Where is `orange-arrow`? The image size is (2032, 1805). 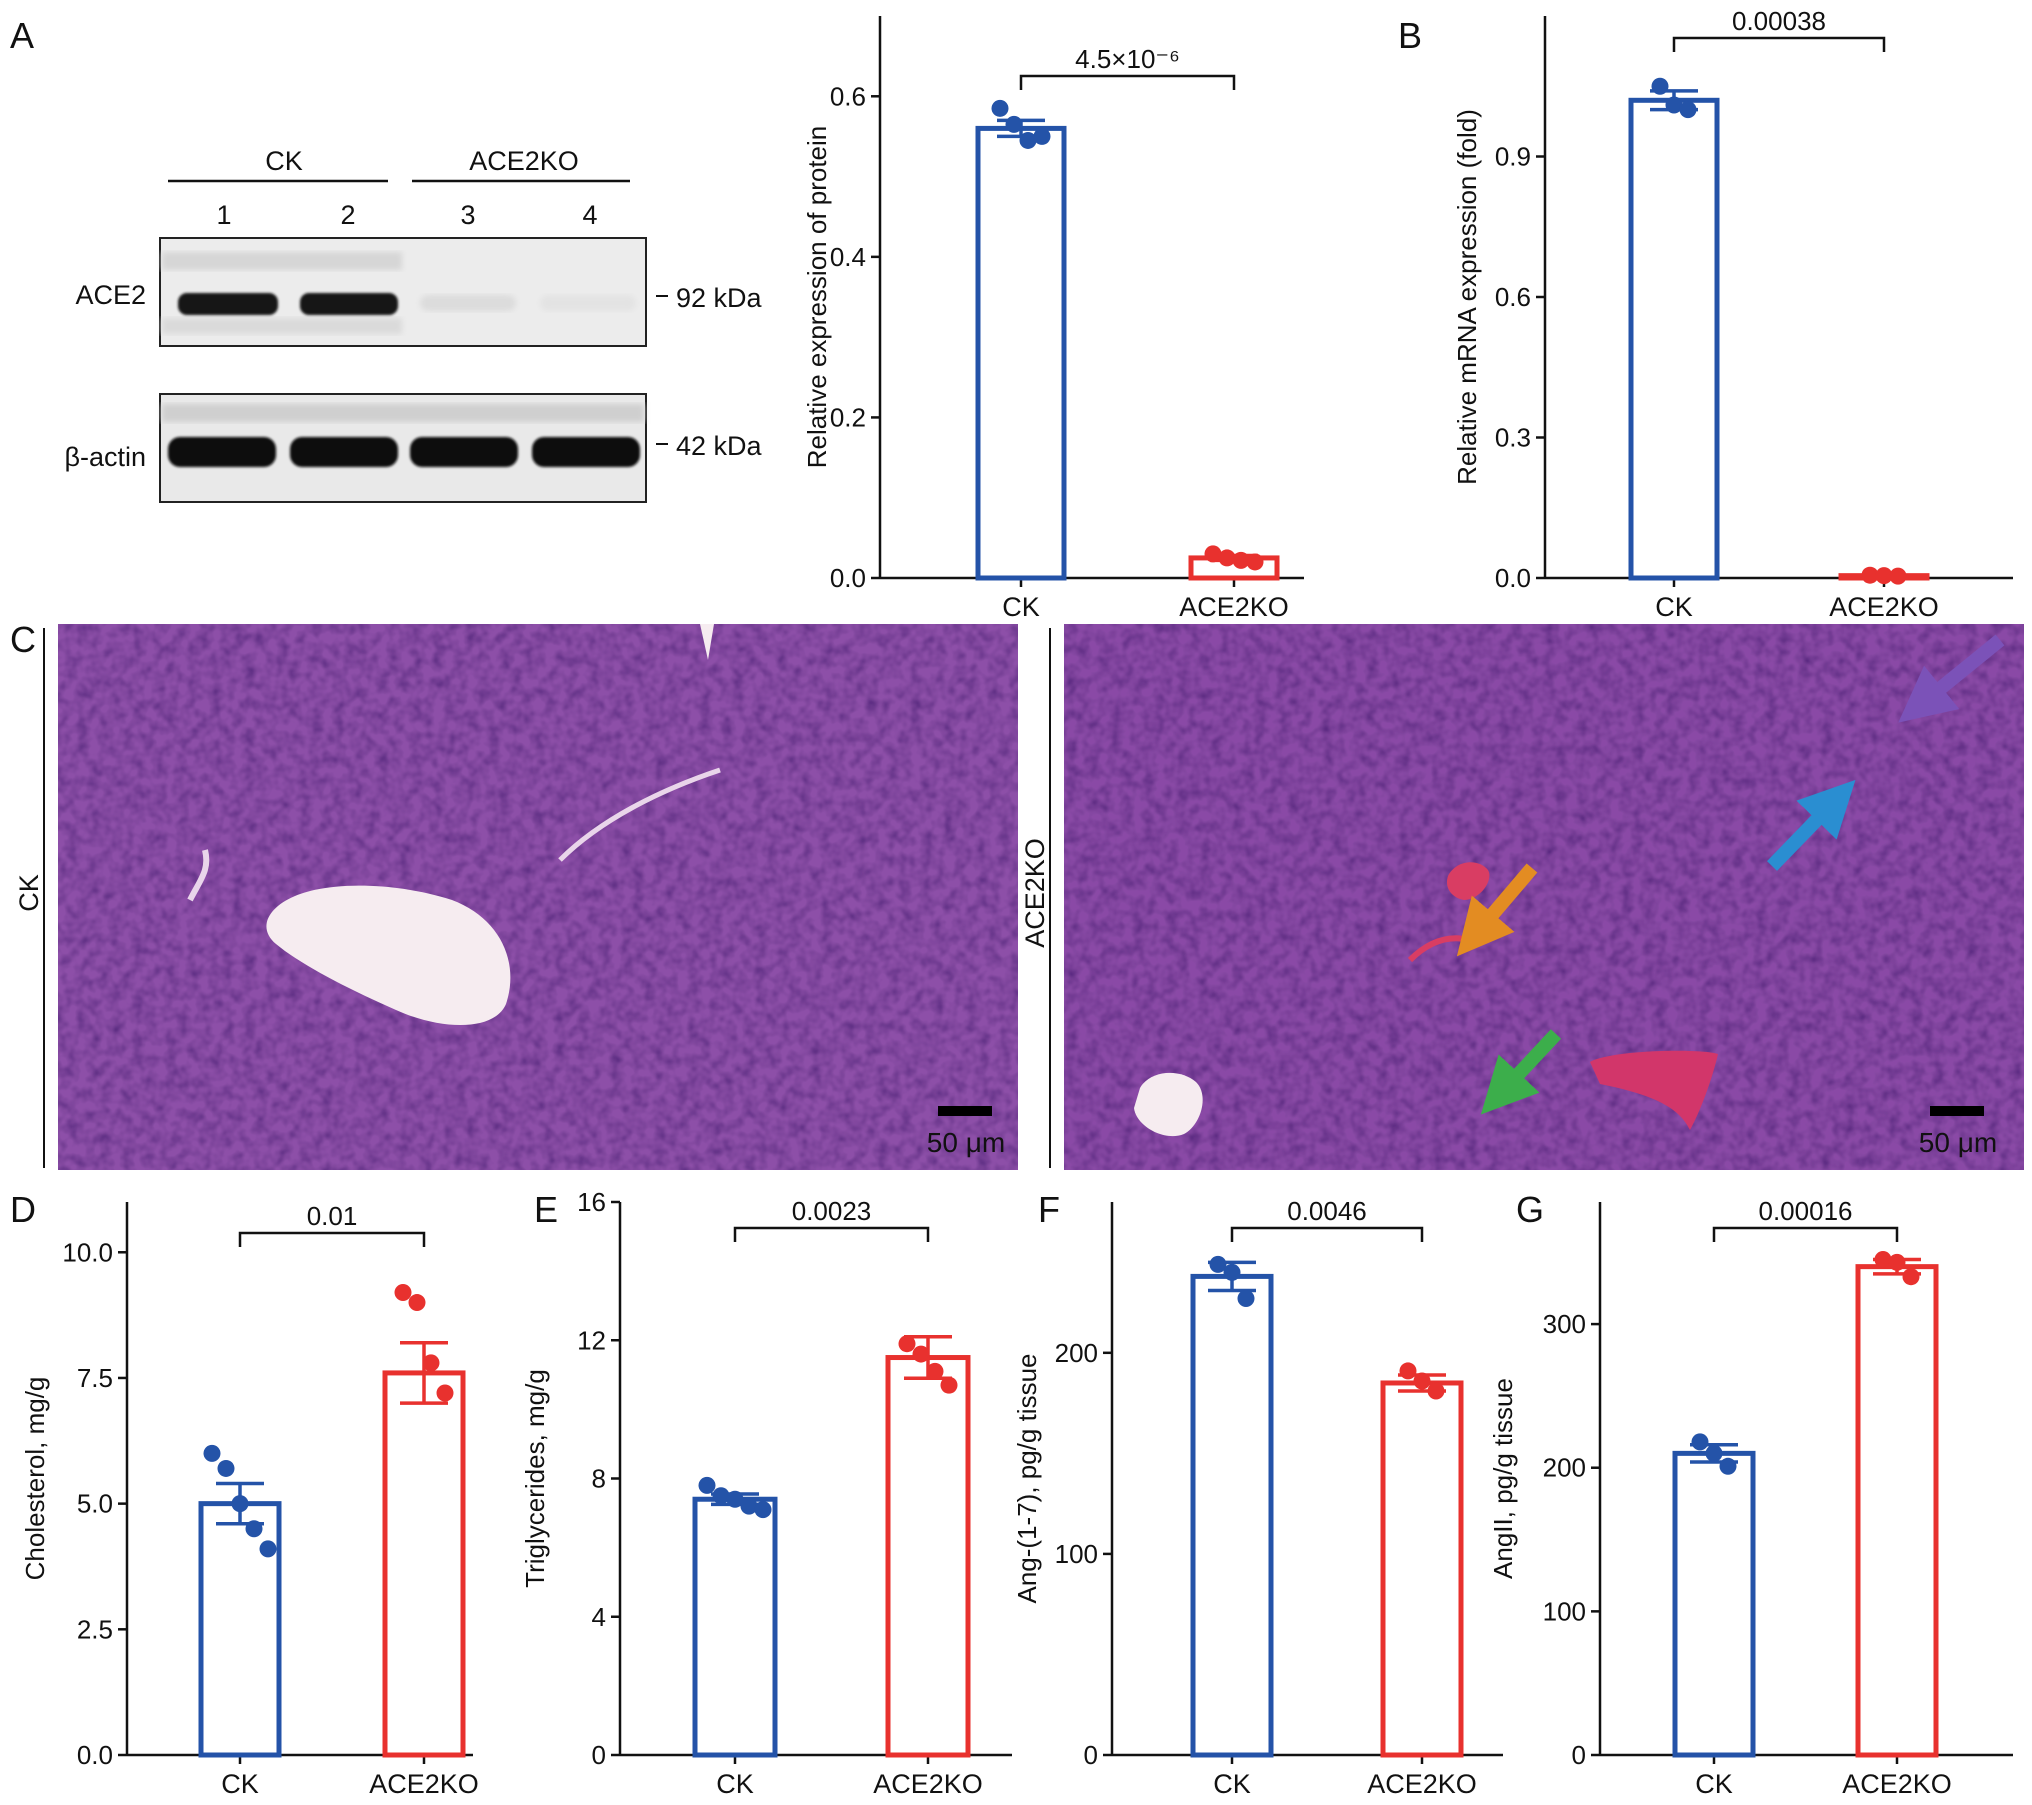 orange-arrow is located at coordinates (1497, 910).